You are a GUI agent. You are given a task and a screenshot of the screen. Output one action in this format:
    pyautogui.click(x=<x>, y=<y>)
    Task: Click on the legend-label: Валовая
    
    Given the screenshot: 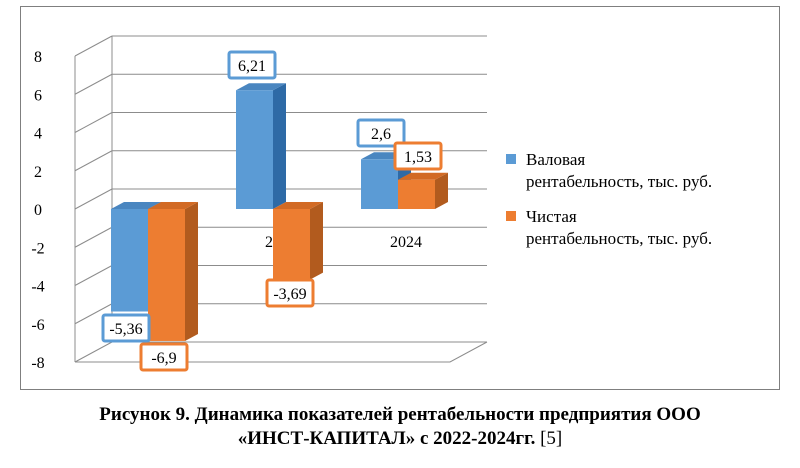 What is the action you would take?
    pyautogui.click(x=555, y=159)
    